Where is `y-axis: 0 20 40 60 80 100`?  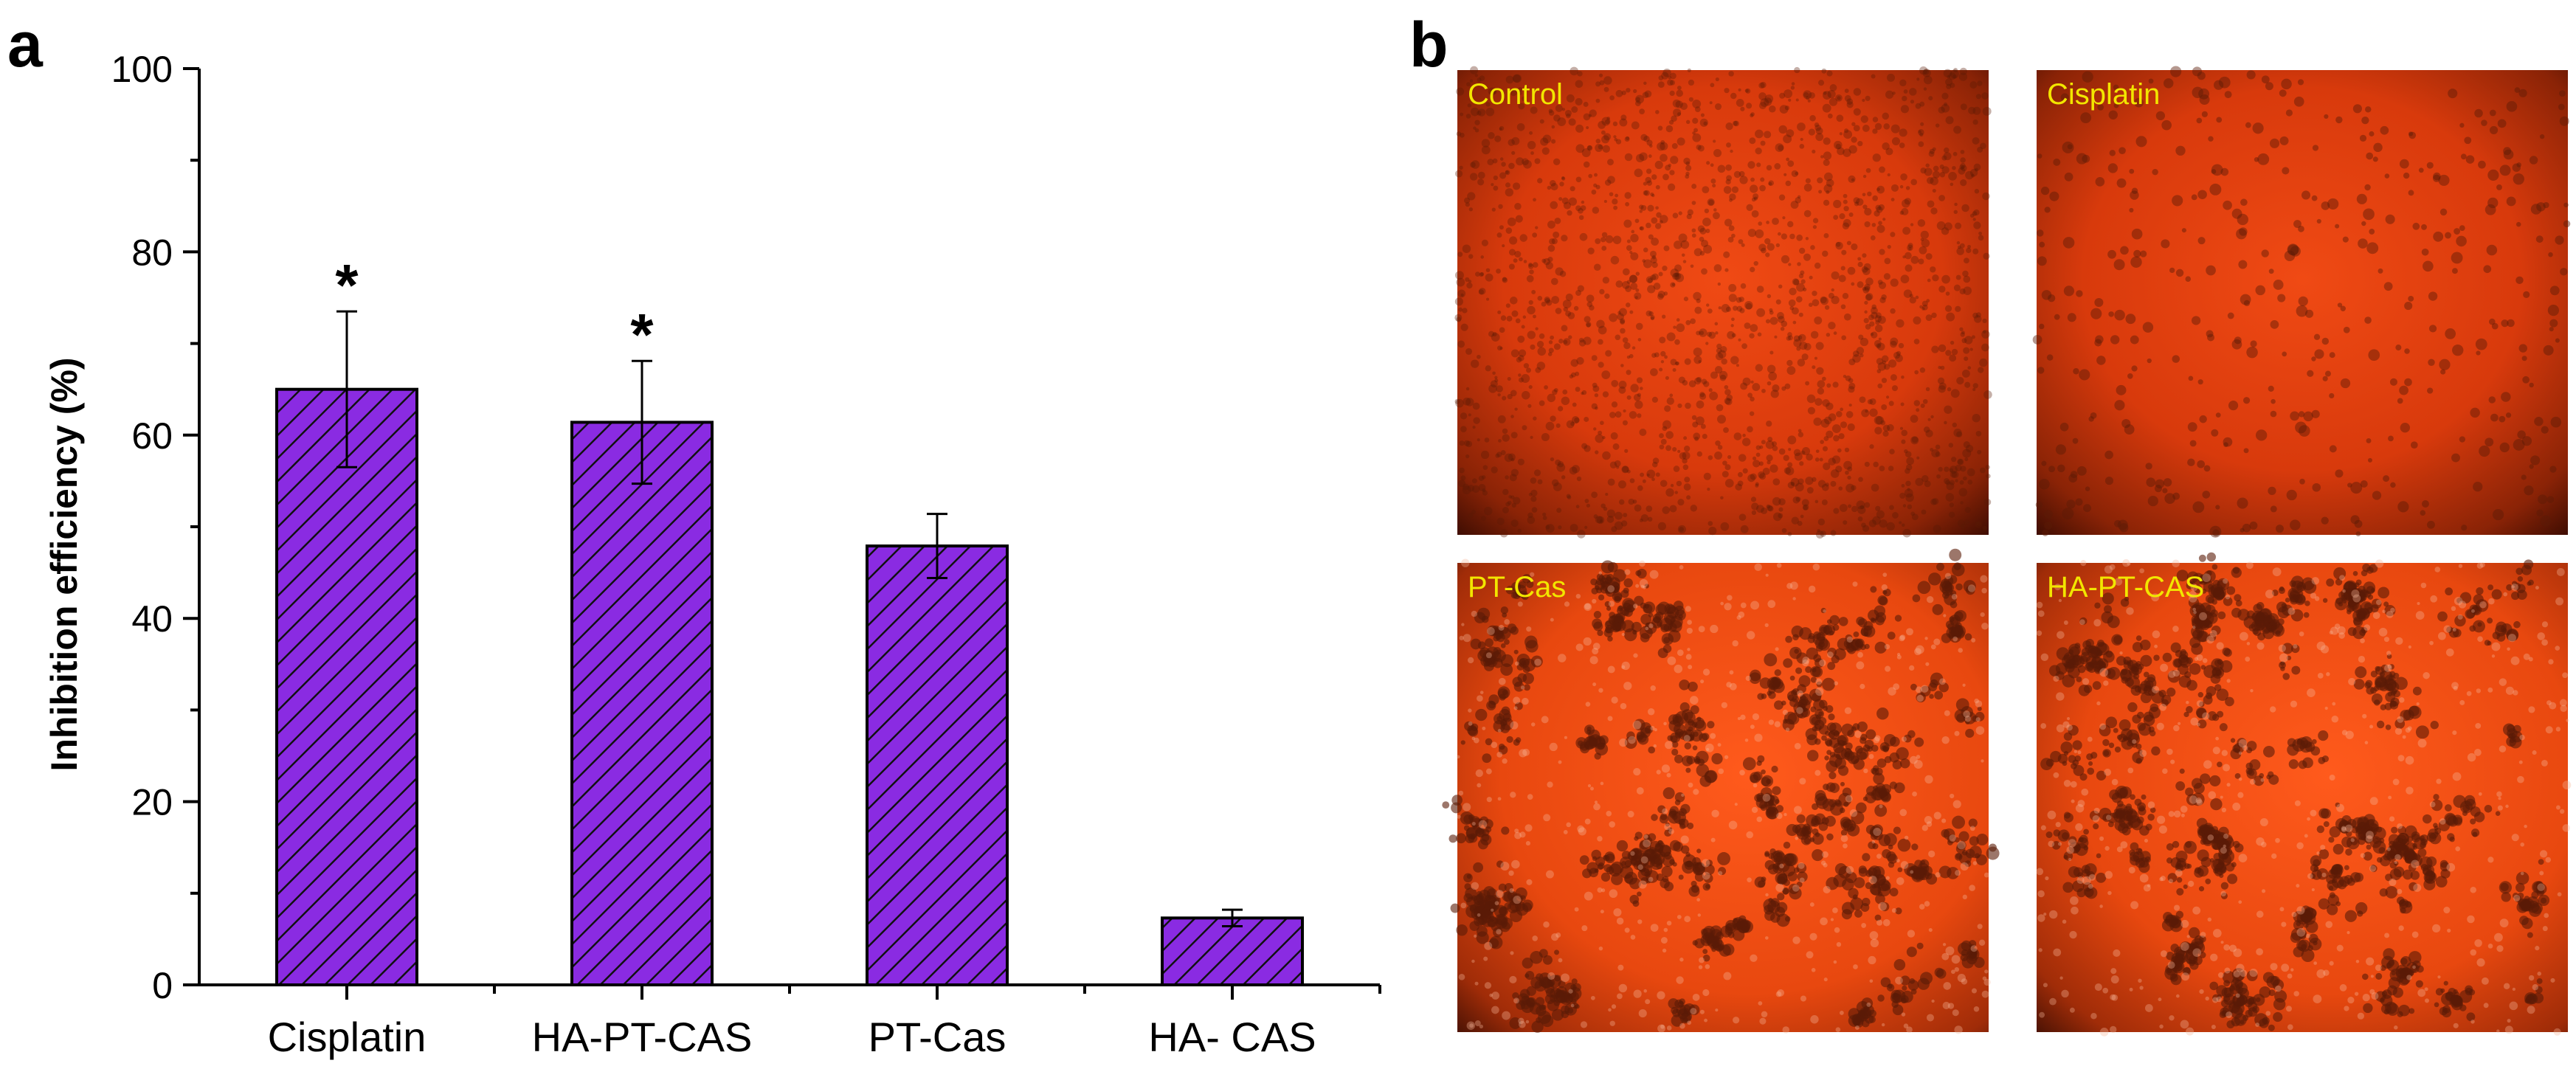
y-axis: 0 20 40 60 80 100 is located at coordinates (156, 527).